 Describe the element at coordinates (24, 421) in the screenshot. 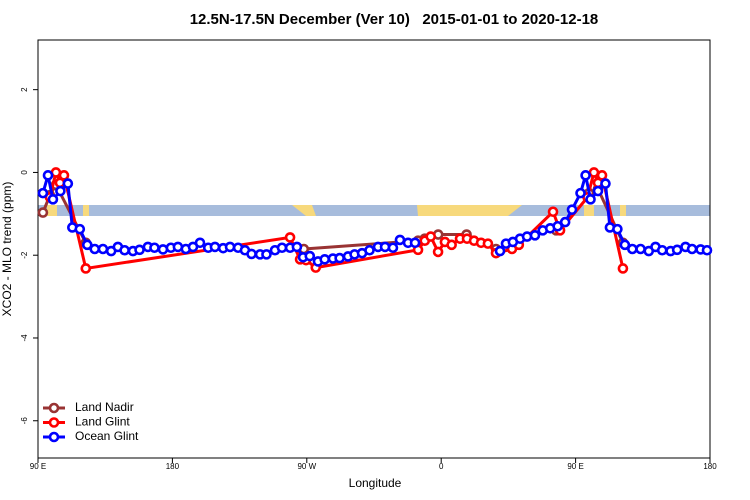

I see `y-tick-label: -6` at that location.